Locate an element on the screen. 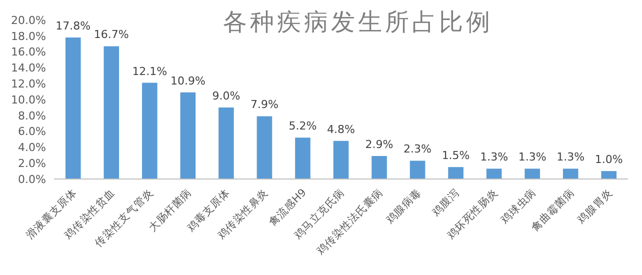  data-label: 1.0% is located at coordinates (608, 159).